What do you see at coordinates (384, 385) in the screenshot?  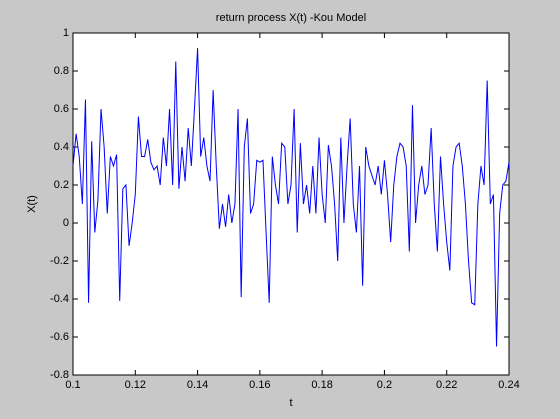 I see `x-tick-label: 0.2` at bounding box center [384, 385].